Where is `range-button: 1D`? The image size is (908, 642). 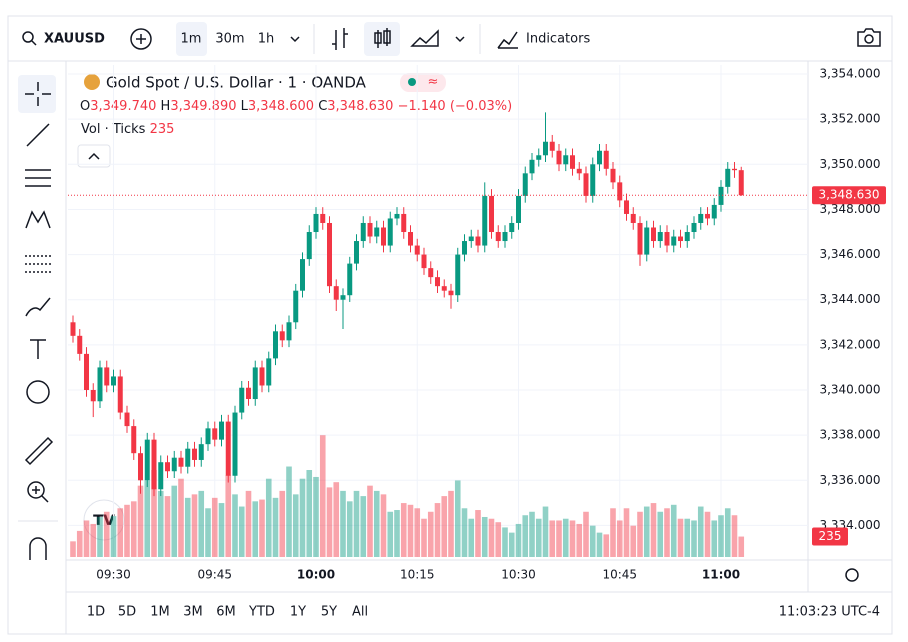
range-button: 1D is located at coordinates (96, 612).